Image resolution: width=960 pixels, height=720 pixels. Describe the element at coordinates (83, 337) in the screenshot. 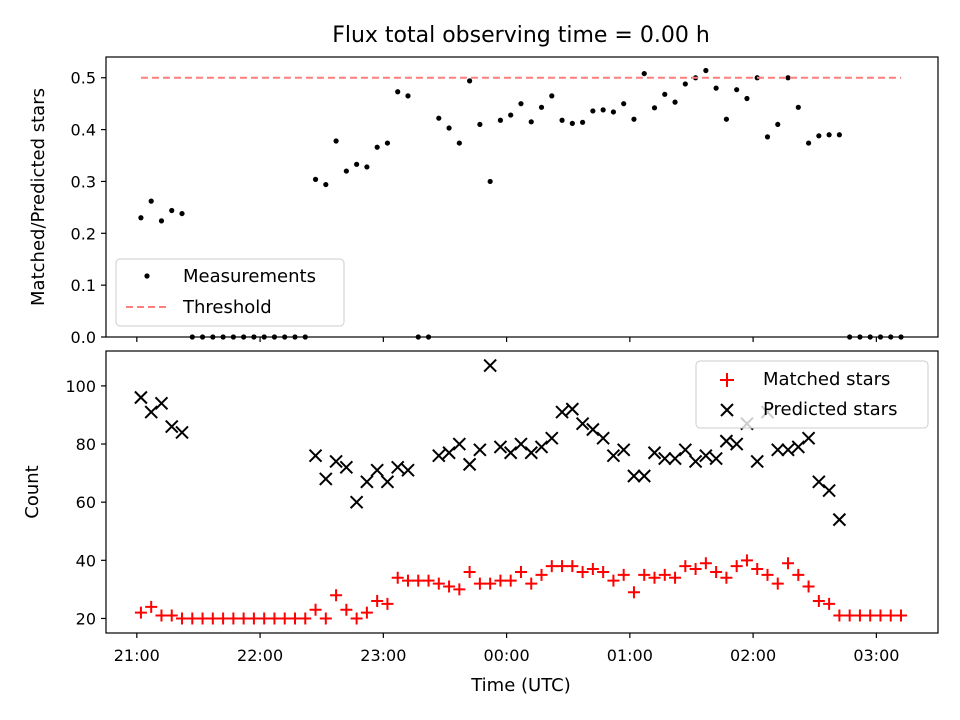

I see `y-tick-label: 0.0` at that location.